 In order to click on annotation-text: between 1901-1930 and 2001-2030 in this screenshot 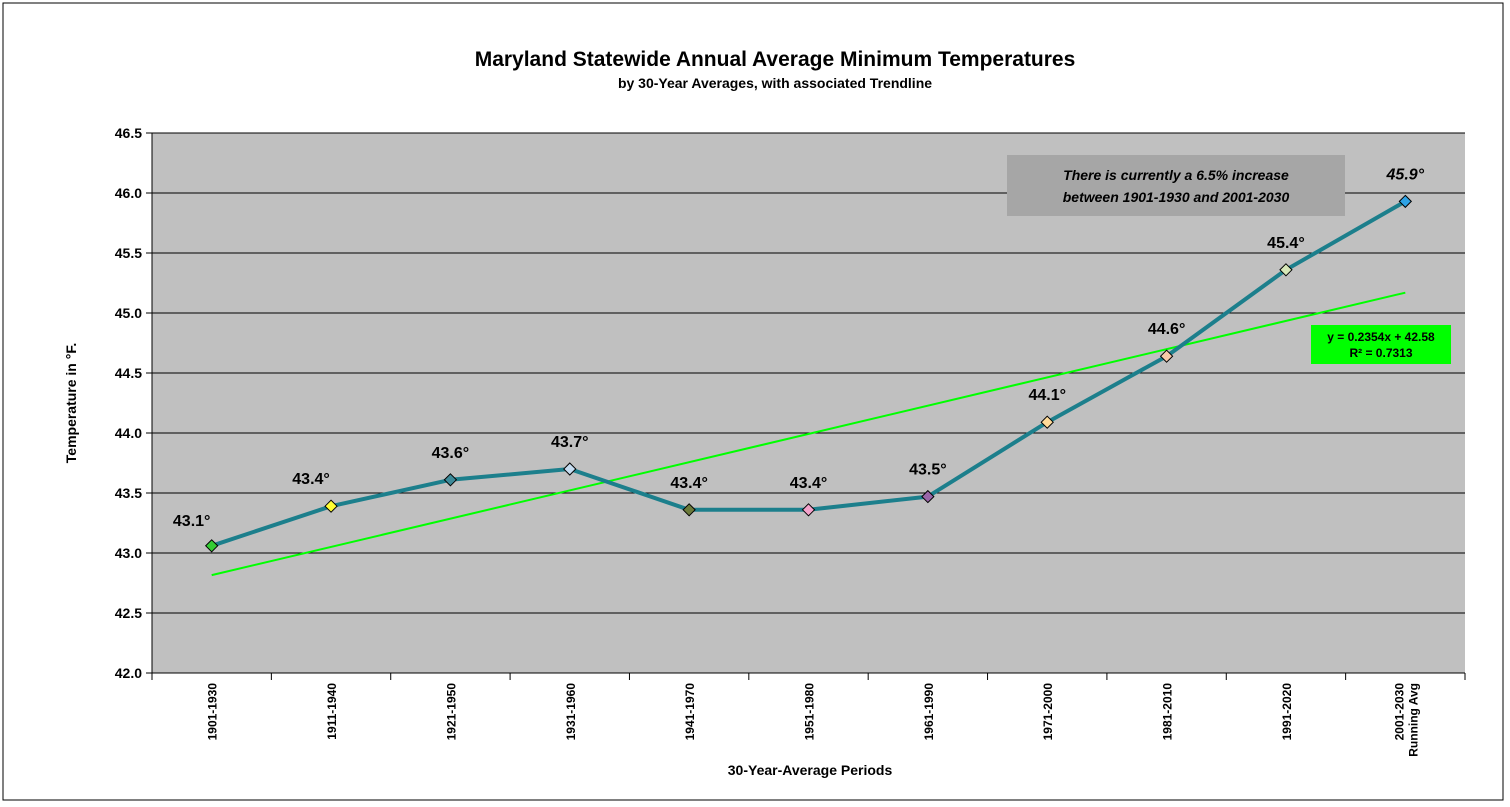, I will do `click(1176, 197)`.